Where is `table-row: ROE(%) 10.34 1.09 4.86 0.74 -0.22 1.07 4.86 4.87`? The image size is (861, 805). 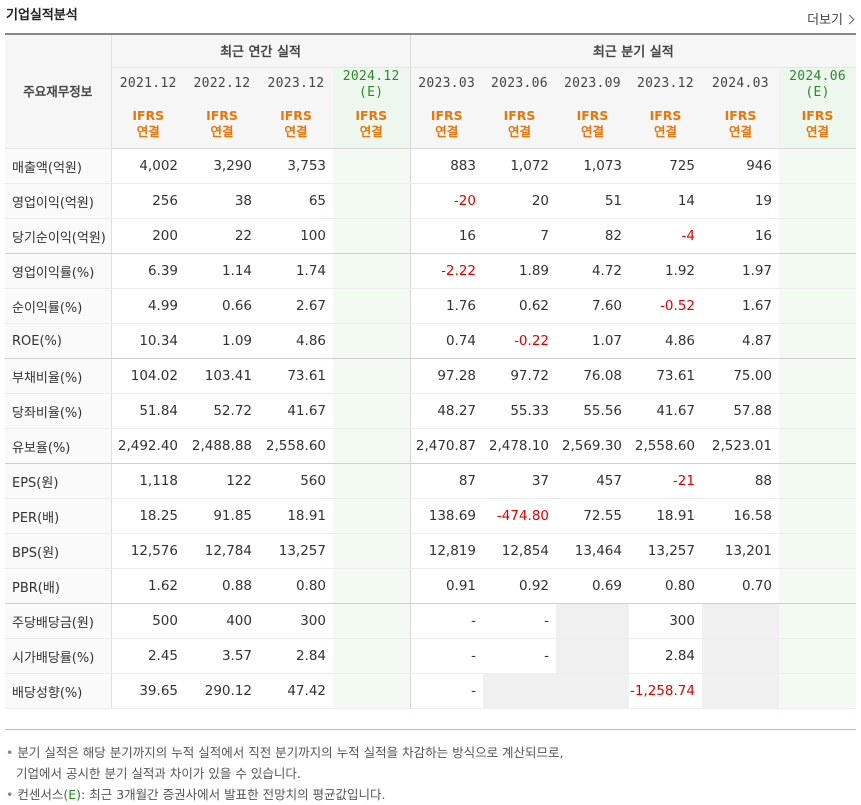 table-row: ROE(%) 10.34 1.09 4.86 0.74 -0.22 1.07 4.86 4.87 is located at coordinates (431, 341).